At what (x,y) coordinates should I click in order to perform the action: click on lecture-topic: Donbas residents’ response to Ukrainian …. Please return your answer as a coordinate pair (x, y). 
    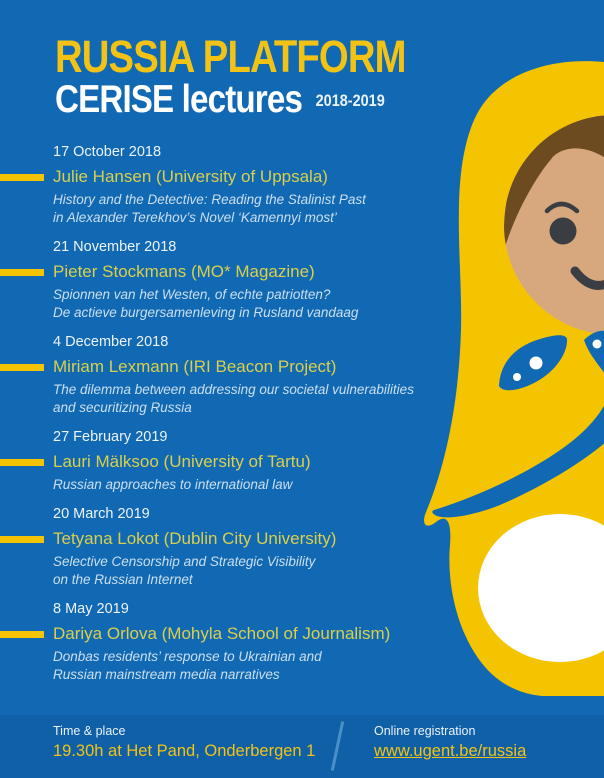
    Looking at the image, I should click on (263, 666).